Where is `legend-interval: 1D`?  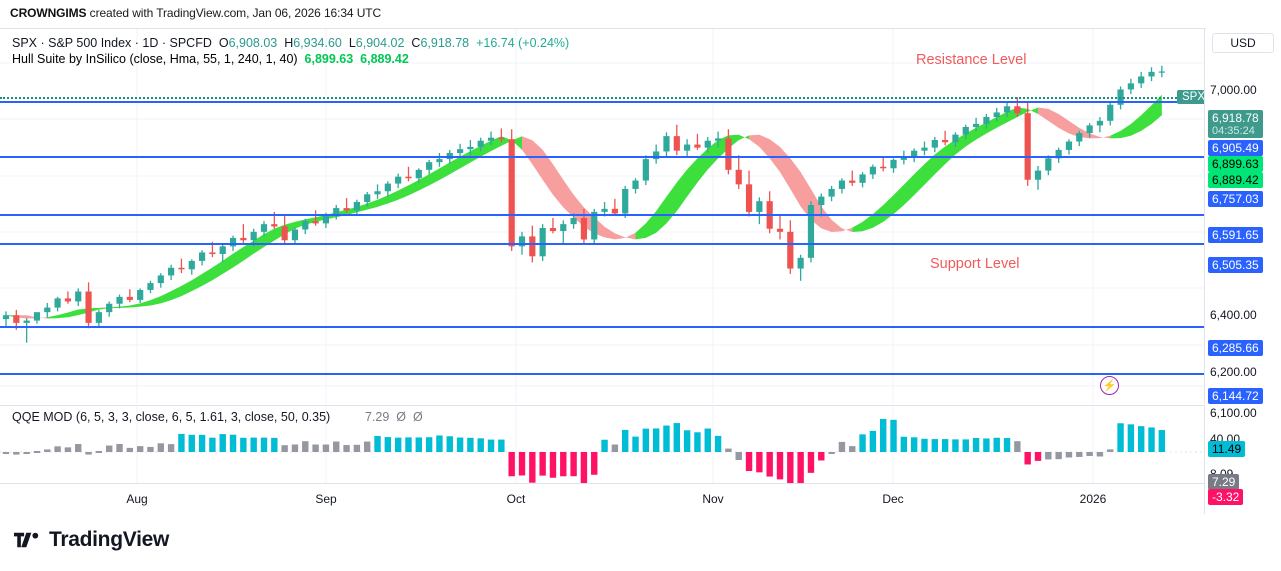 legend-interval: 1D is located at coordinates (150, 43).